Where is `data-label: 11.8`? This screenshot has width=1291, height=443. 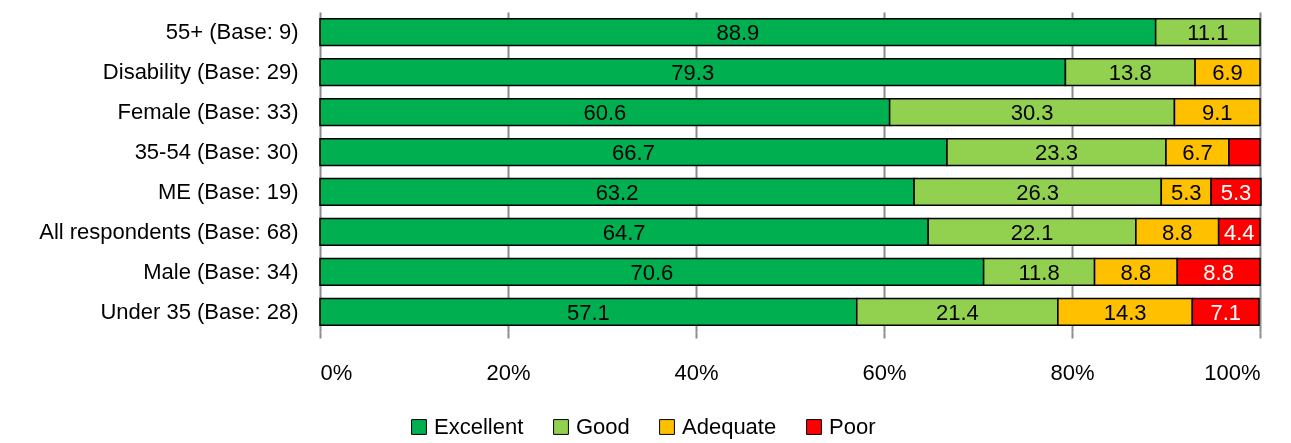 data-label: 11.8 is located at coordinates (1039, 272).